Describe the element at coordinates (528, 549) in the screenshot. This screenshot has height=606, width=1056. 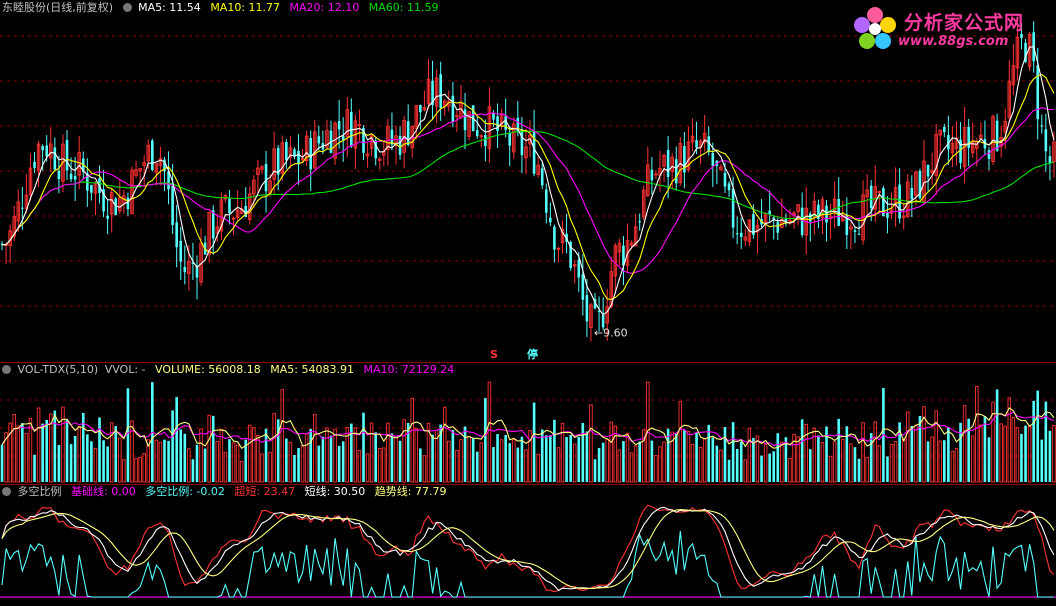
I see `trend-line` at that location.